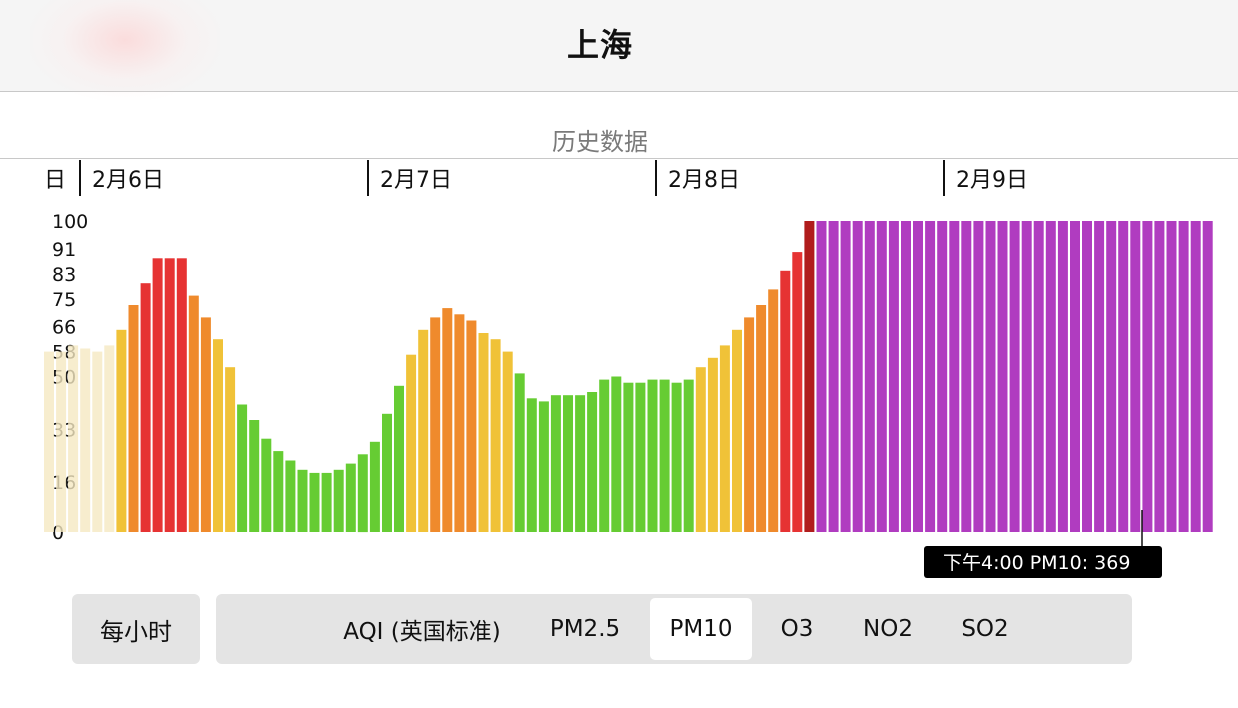 The height and width of the screenshot is (708, 1238). Describe the element at coordinates (422, 632) in the screenshot. I see `tab-aqi: AQI (英国标准)` at that location.